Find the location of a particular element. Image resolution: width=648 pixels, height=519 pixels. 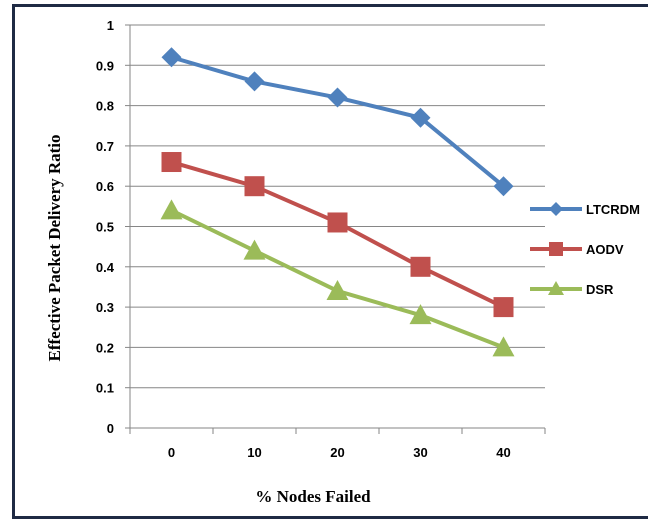

legend-marker-ltcrdm is located at coordinates (556, 209).